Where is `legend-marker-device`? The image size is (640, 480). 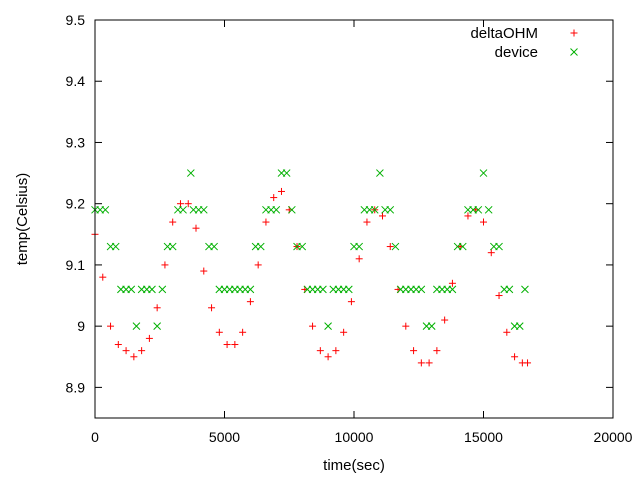
legend-marker-device is located at coordinates (574, 52).